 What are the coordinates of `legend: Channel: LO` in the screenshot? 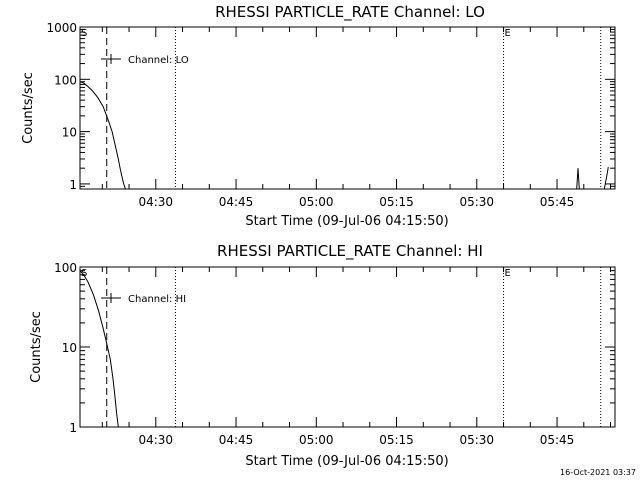 It's located at (145, 60).